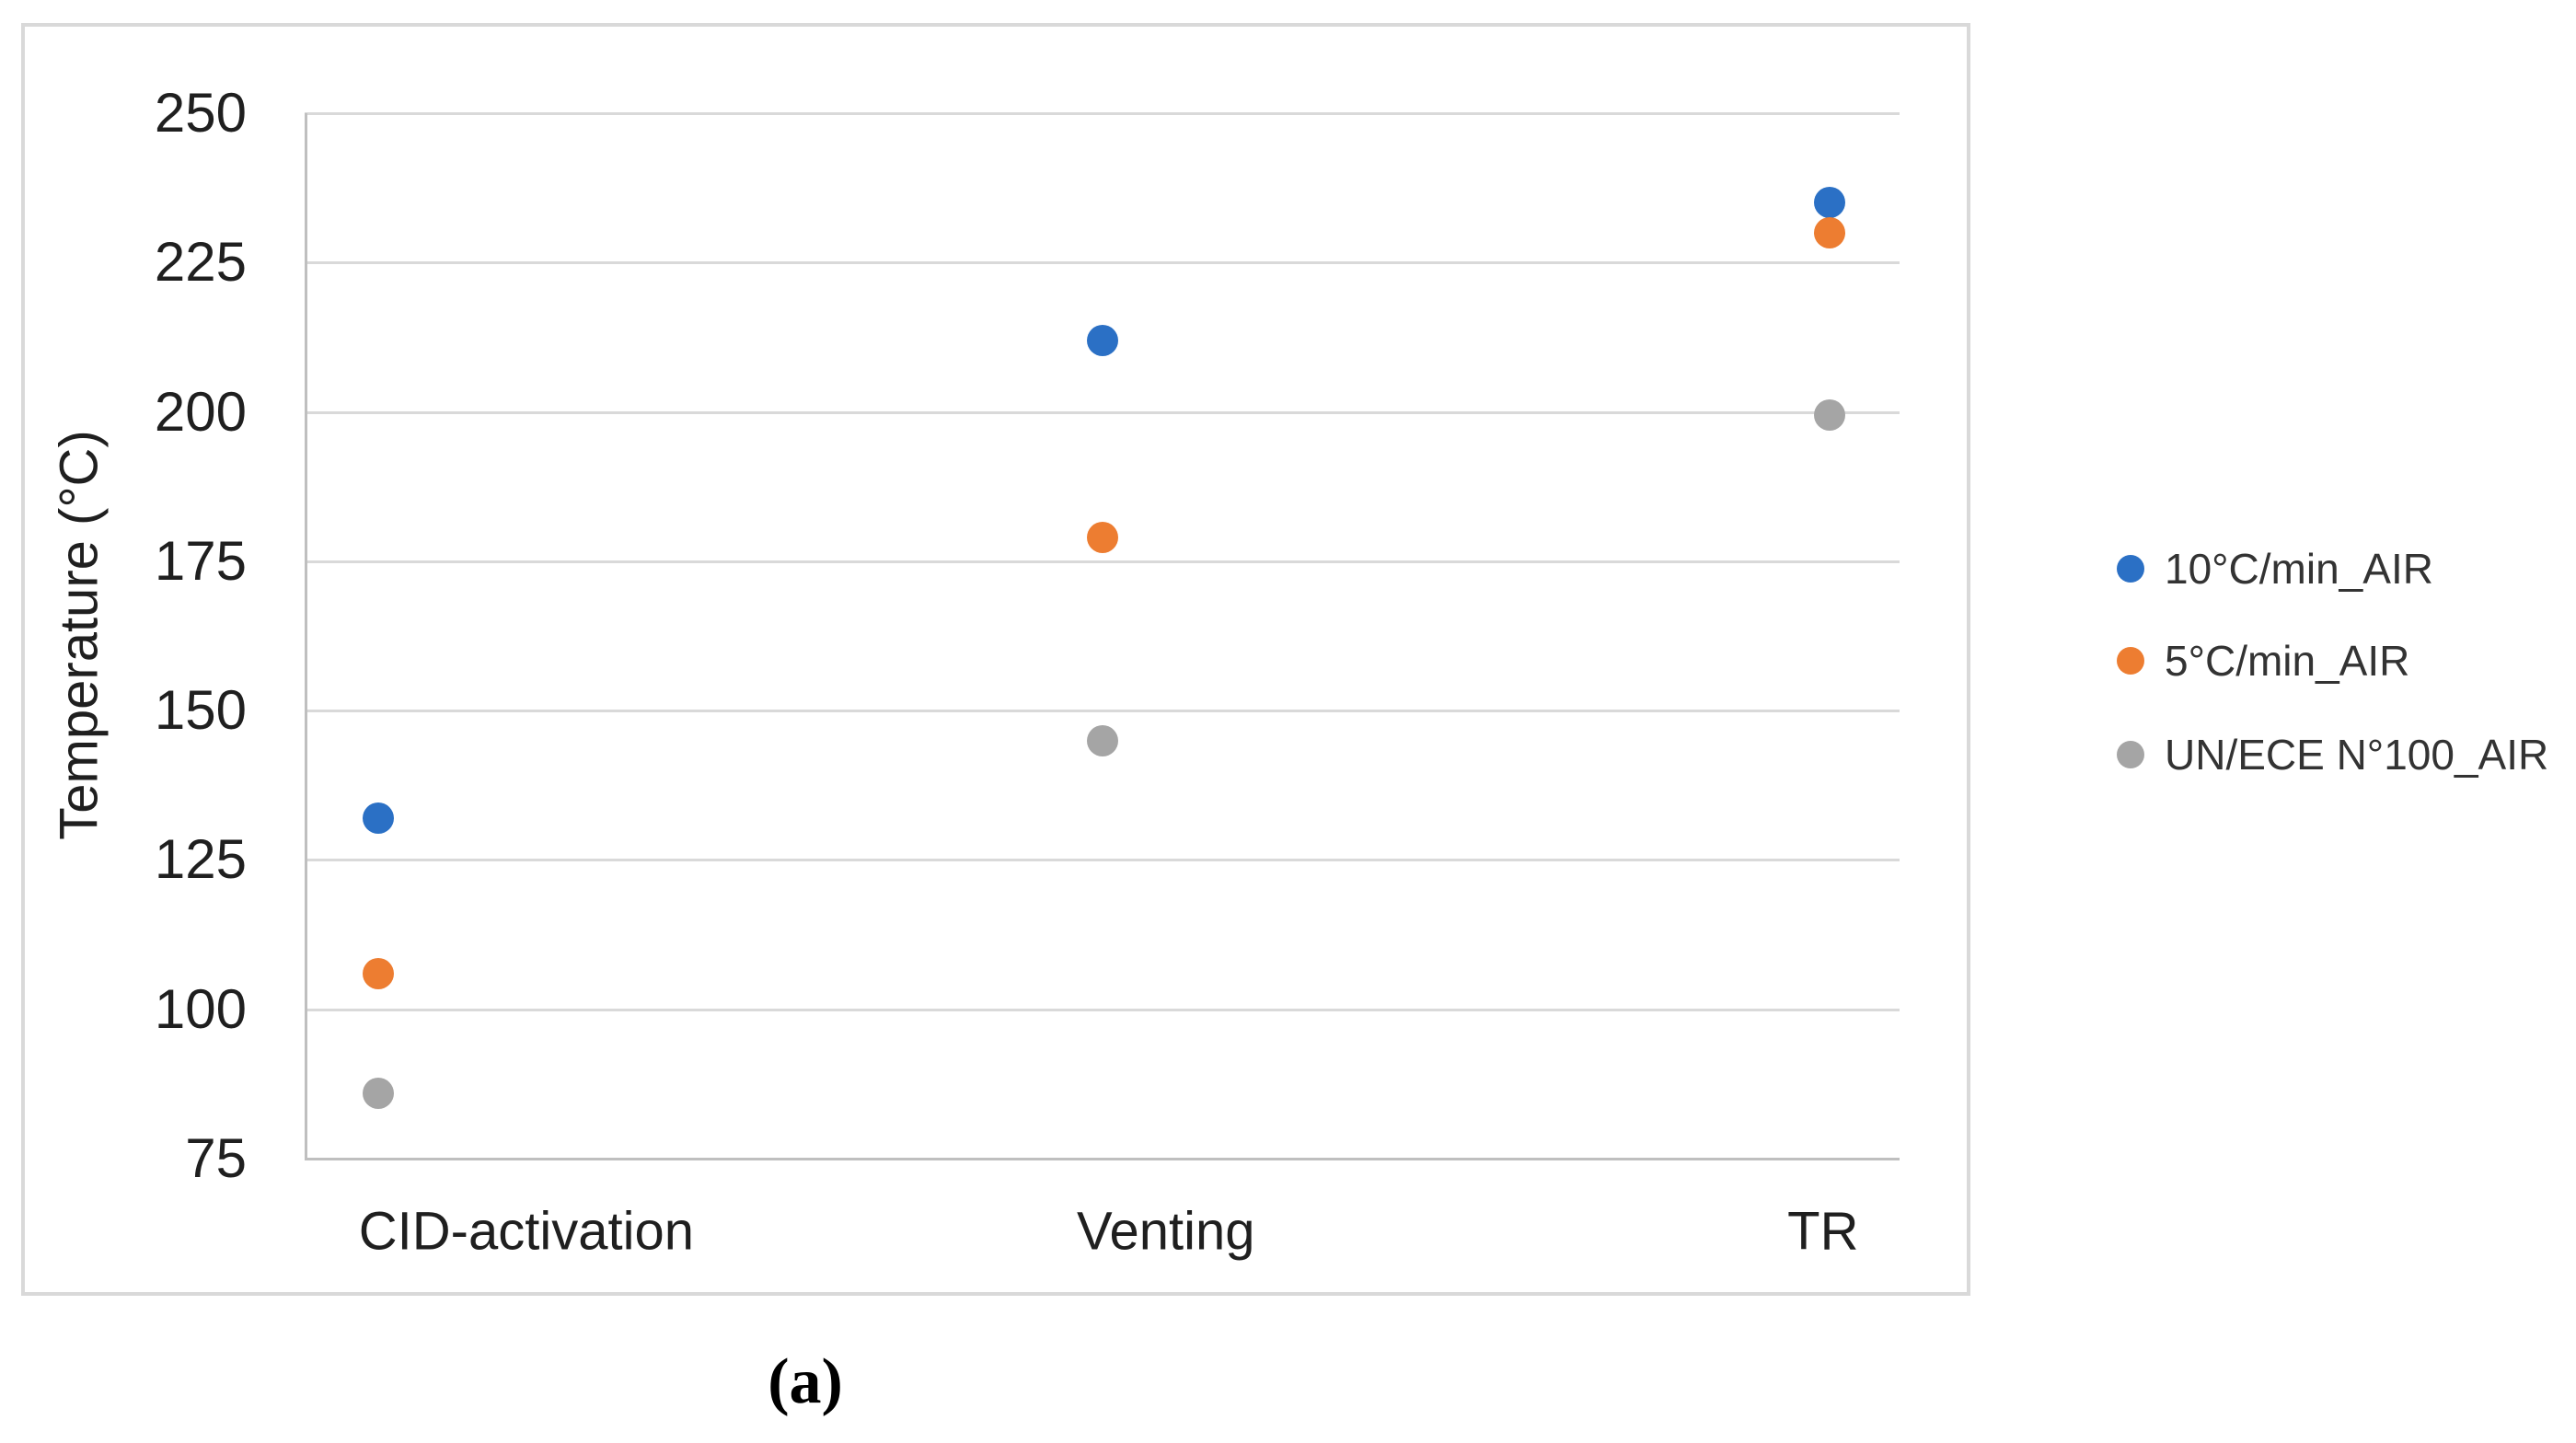 The image size is (2576, 1443). Describe the element at coordinates (200, 262) in the screenshot. I see `y-tick-label: 225` at that location.